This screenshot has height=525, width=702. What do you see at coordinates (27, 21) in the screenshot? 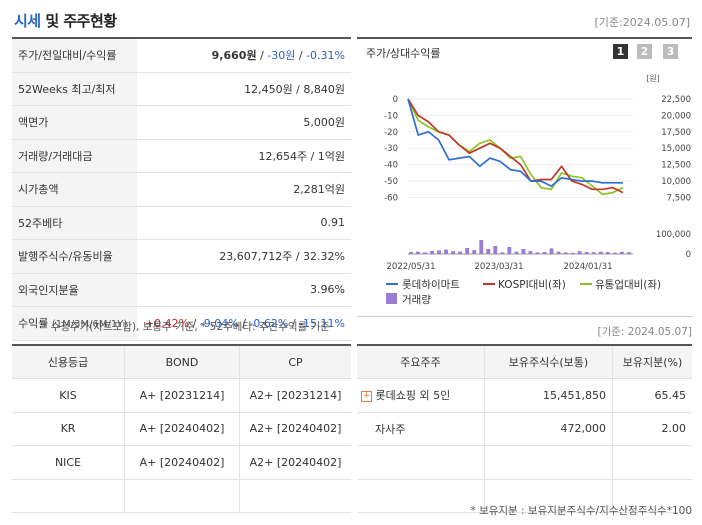
I see `section-title-main: 시세` at bounding box center [27, 21].